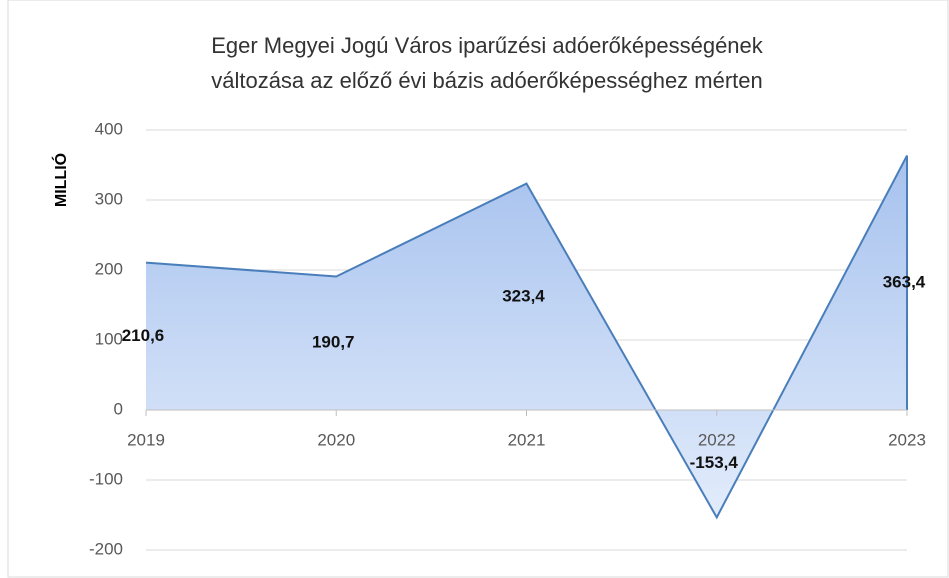 The height and width of the screenshot is (578, 949). I want to click on y-tick-label: 300, so click(109, 198).